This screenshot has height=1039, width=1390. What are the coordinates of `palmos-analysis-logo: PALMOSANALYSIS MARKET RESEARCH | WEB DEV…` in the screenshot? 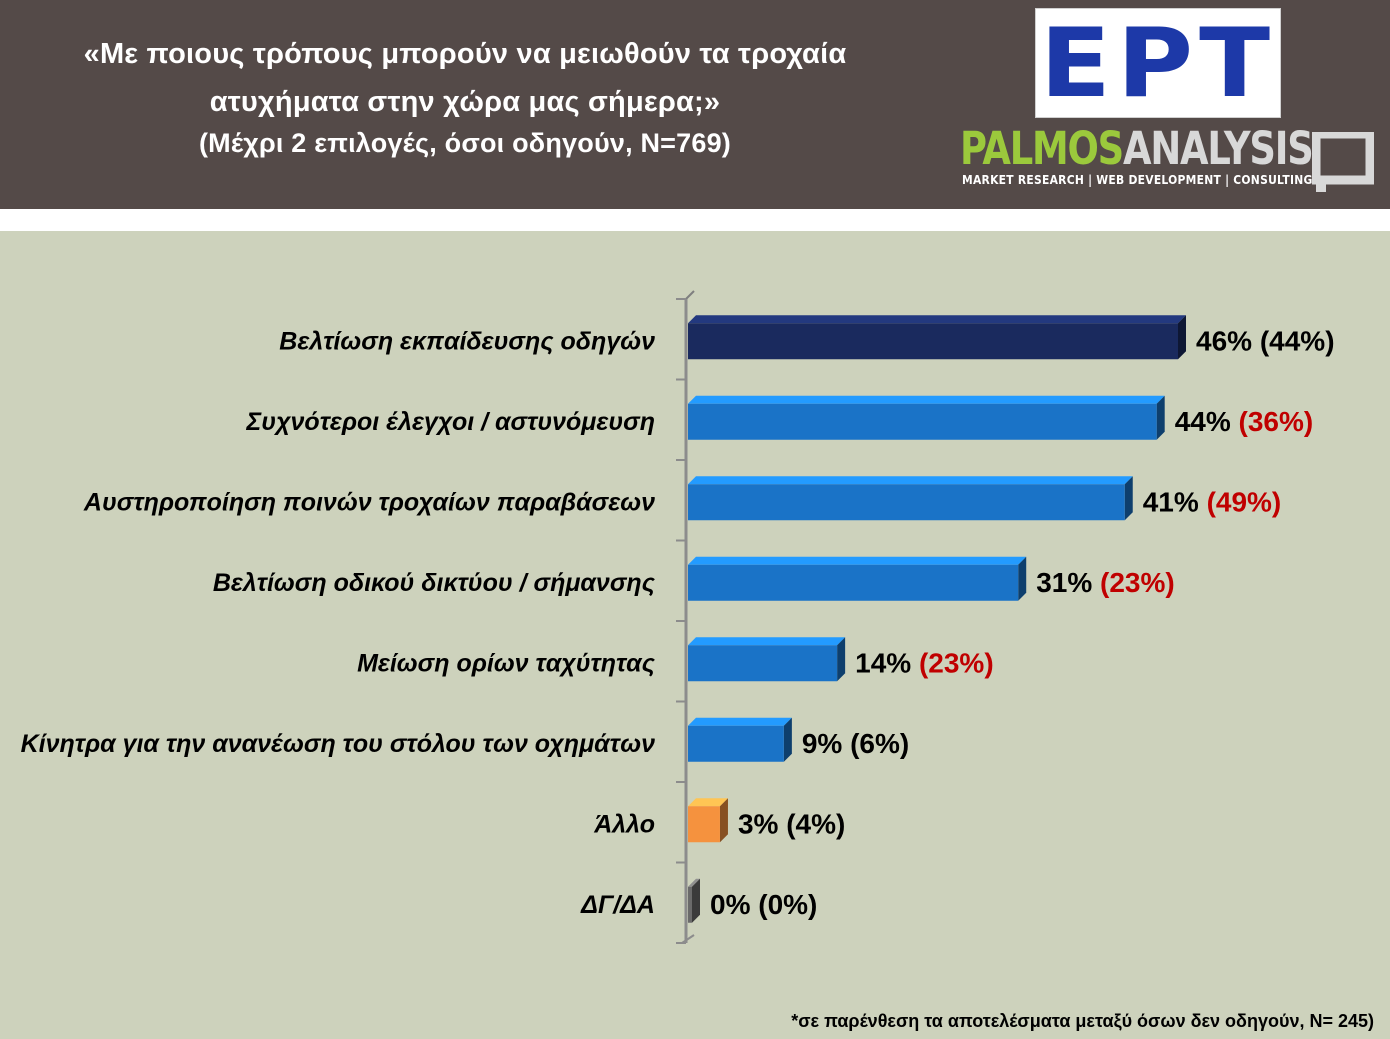 It's located at (1170, 163).